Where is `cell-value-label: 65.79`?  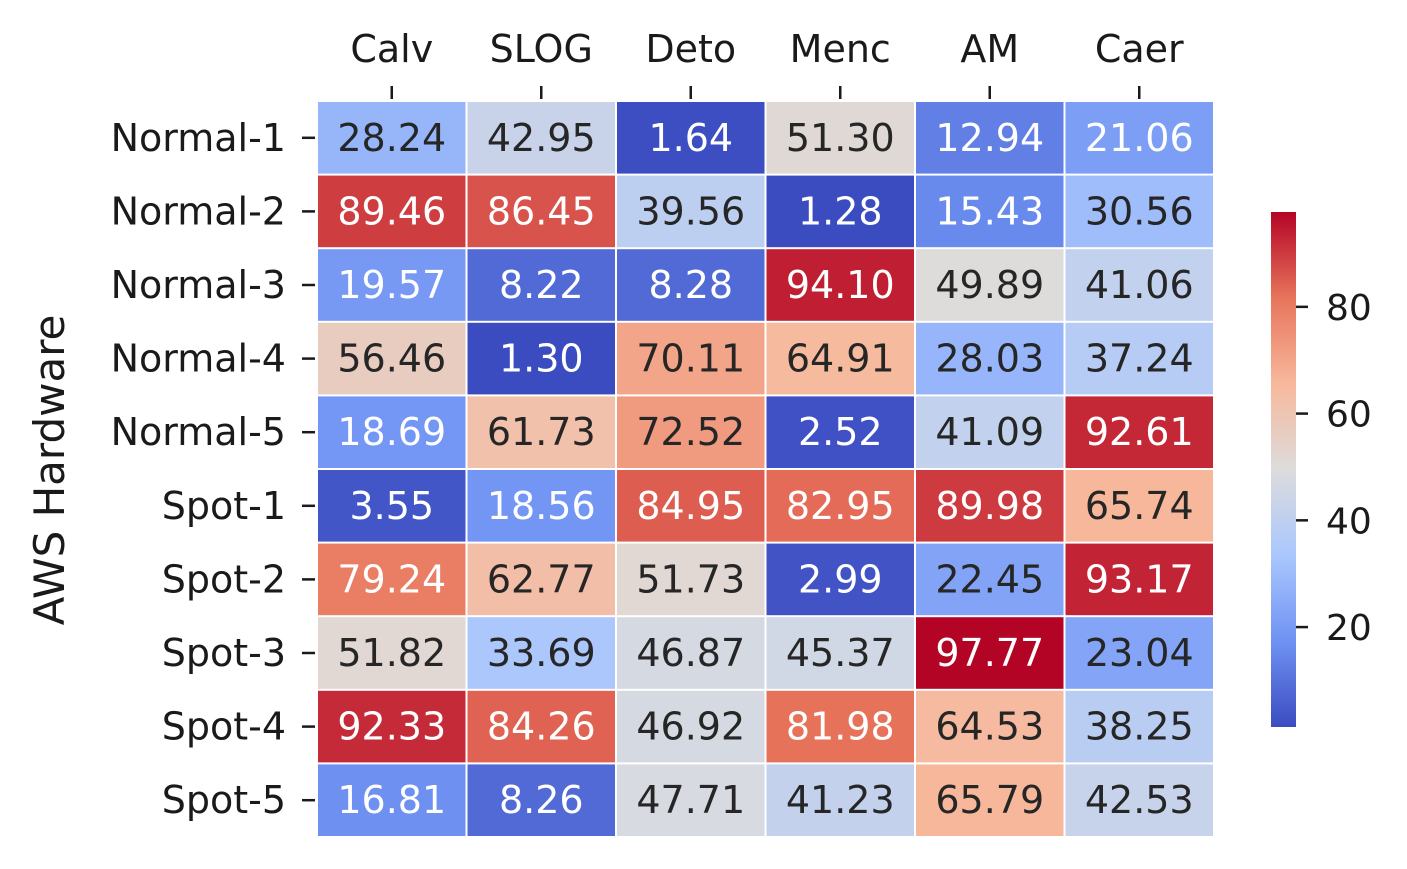 cell-value-label: 65.79 is located at coordinates (989, 800).